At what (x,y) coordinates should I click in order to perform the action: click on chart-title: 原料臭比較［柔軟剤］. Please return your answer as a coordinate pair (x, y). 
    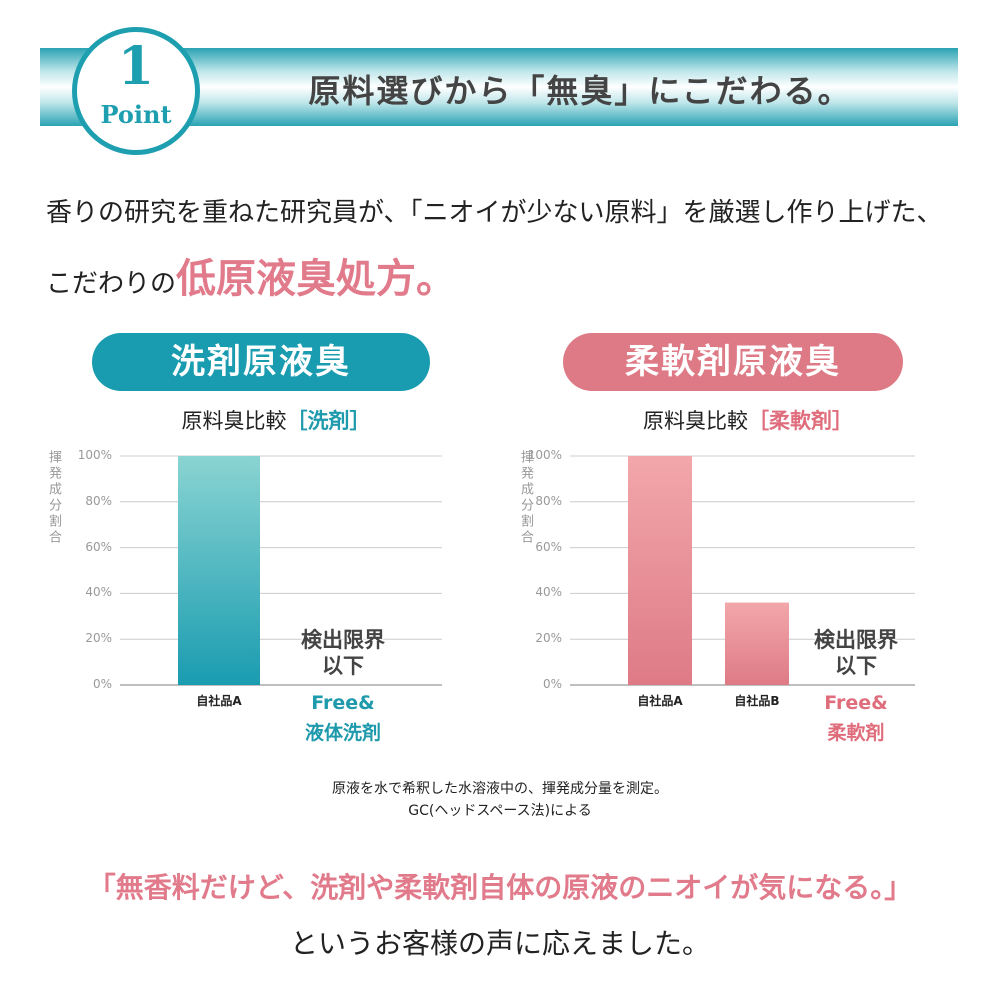
    Looking at the image, I should click on (748, 420).